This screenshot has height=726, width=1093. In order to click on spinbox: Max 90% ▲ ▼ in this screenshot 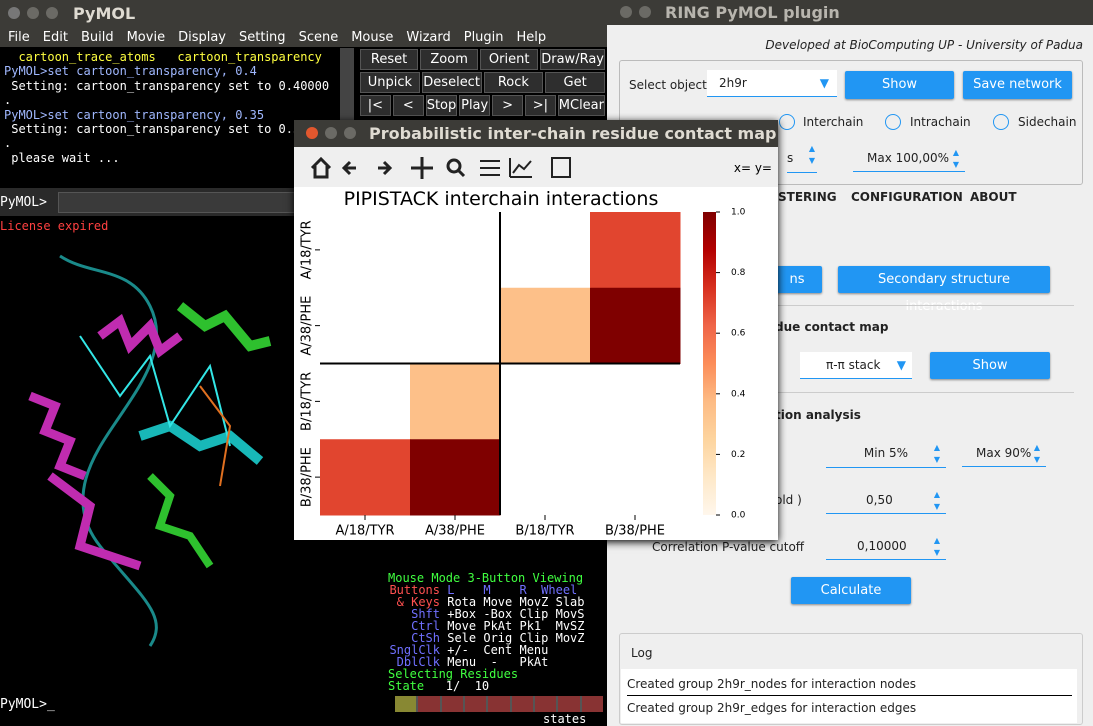, I will do `click(1004, 453)`.